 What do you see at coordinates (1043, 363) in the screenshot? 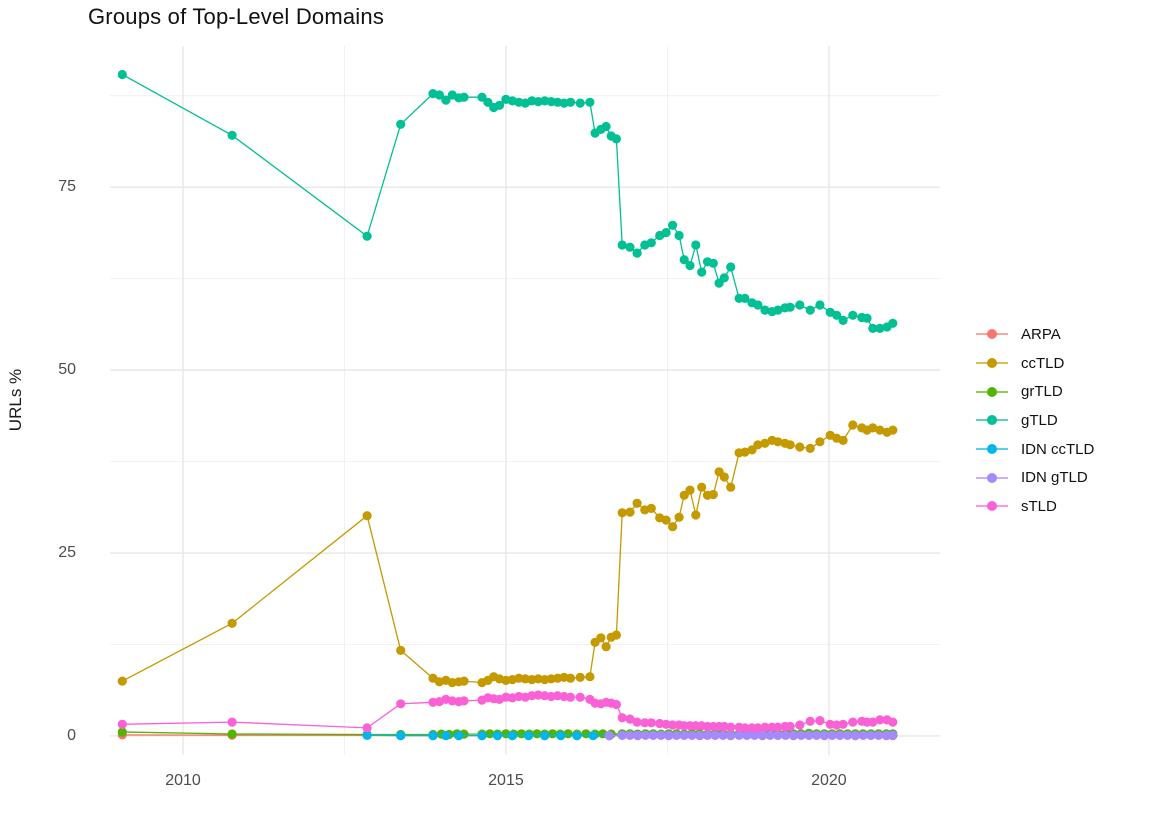
I see `legend-label: ccTLD` at bounding box center [1043, 363].